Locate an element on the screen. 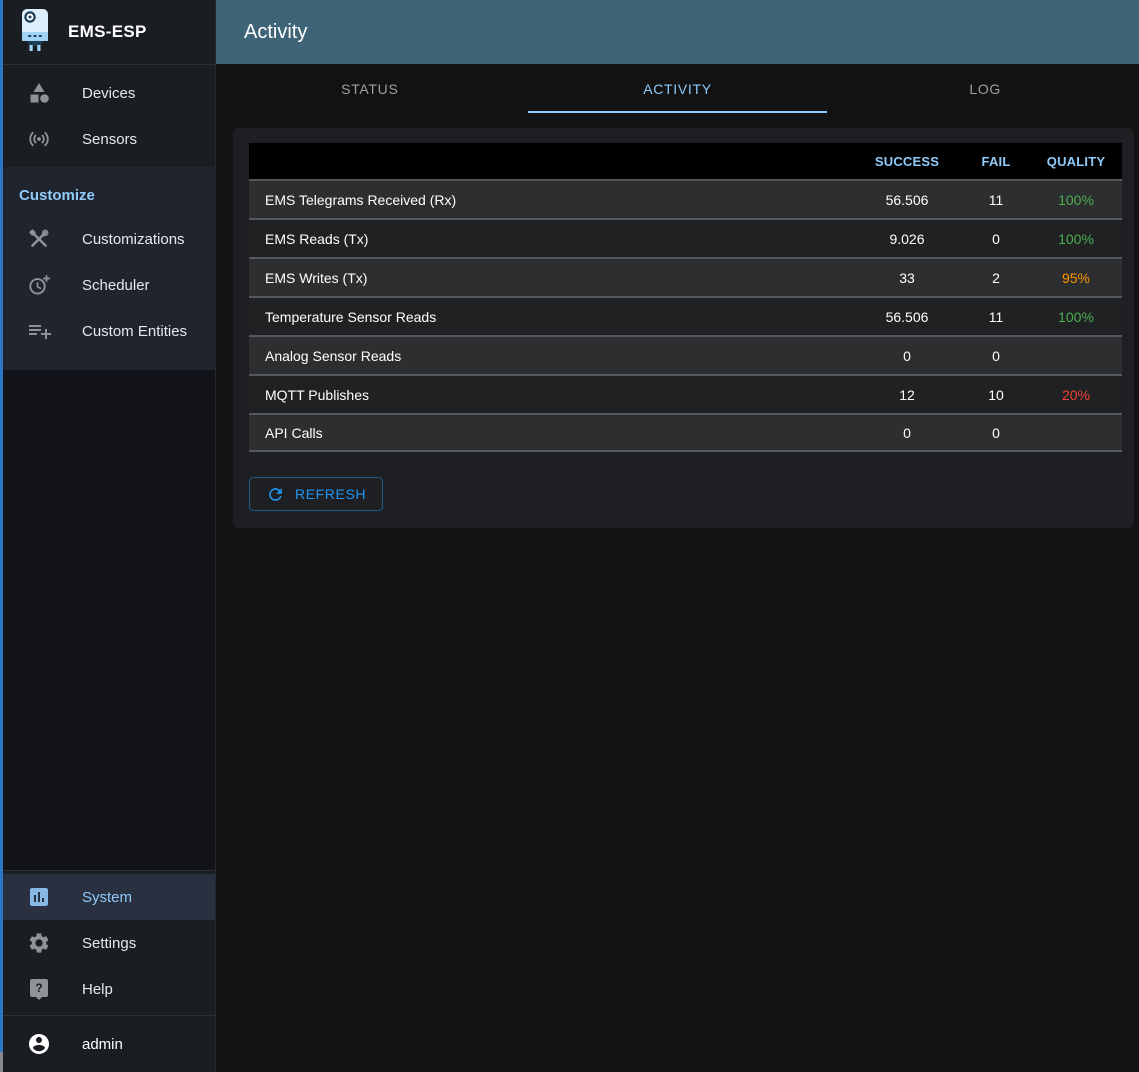 Image resolution: width=1139 pixels, height=1072 pixels. quality-value: 95% is located at coordinates (1076, 277).